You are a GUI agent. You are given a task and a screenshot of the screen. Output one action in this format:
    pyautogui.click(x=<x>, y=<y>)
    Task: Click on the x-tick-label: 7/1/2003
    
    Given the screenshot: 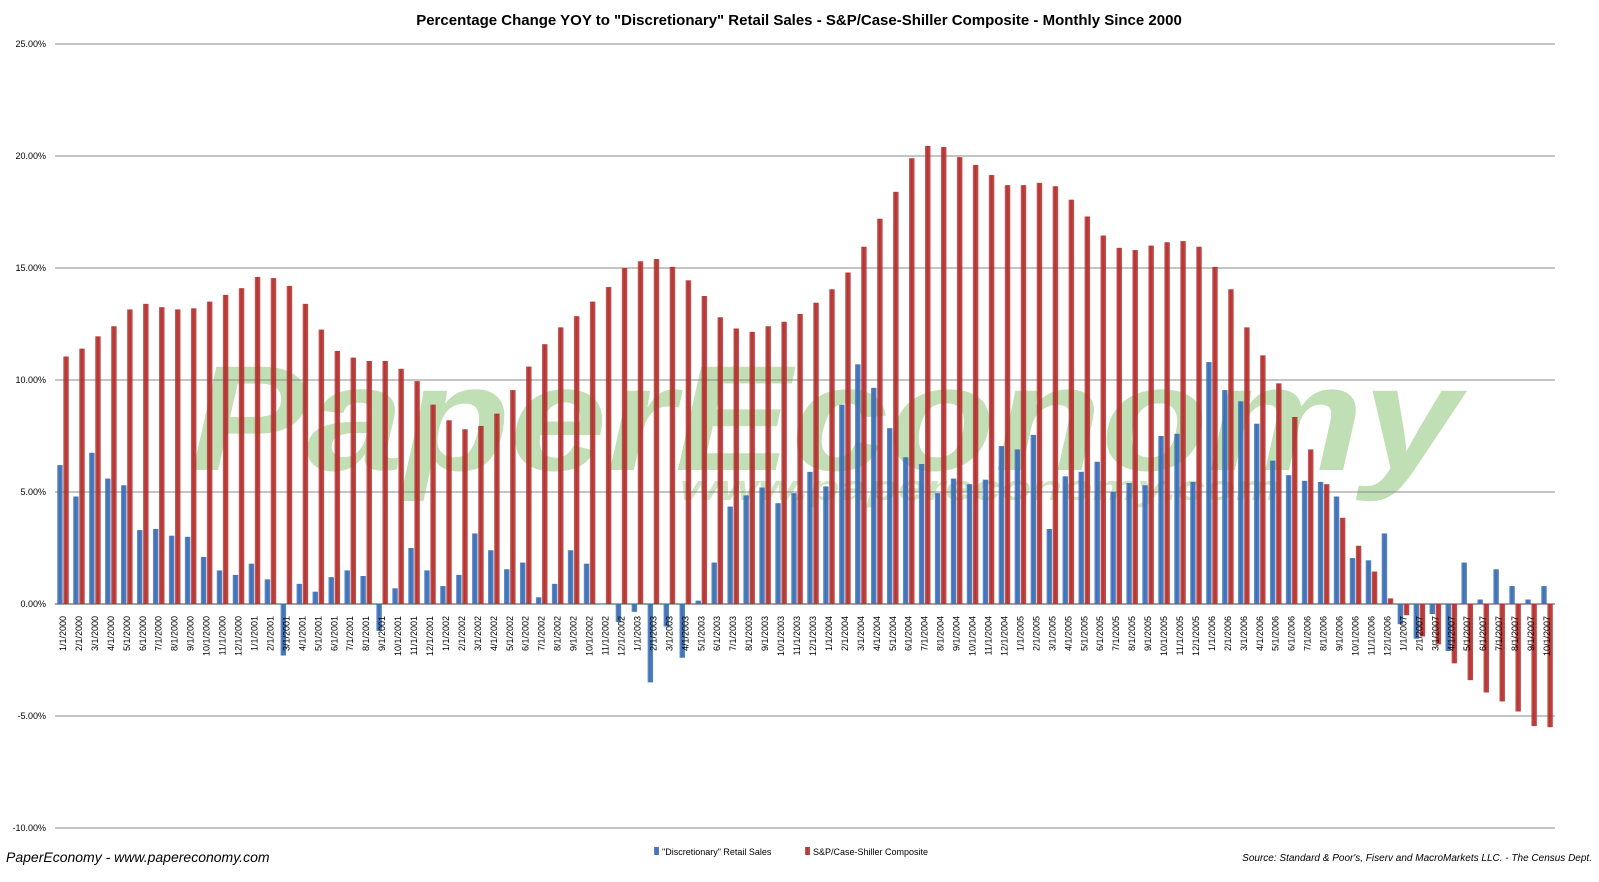 What is the action you would take?
    pyautogui.click(x=733, y=633)
    